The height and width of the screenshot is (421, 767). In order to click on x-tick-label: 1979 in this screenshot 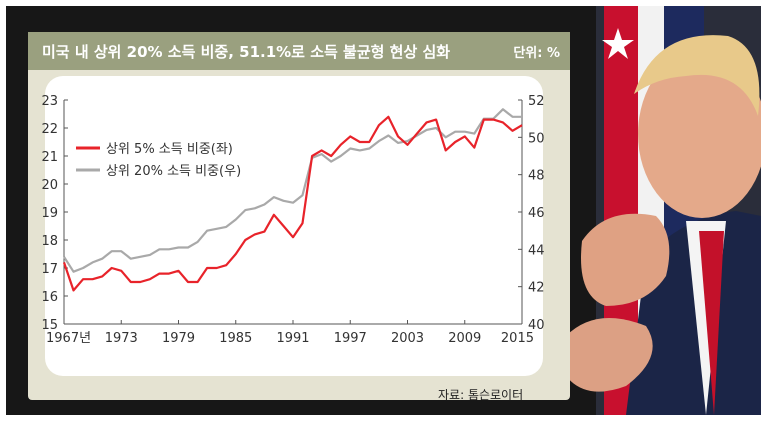, I will do `click(178, 338)`.